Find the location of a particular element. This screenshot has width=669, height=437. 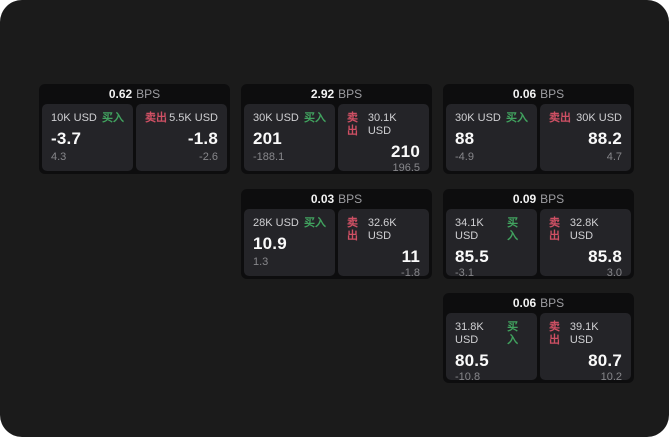

sell-delta: 196.5 is located at coordinates (406, 168).